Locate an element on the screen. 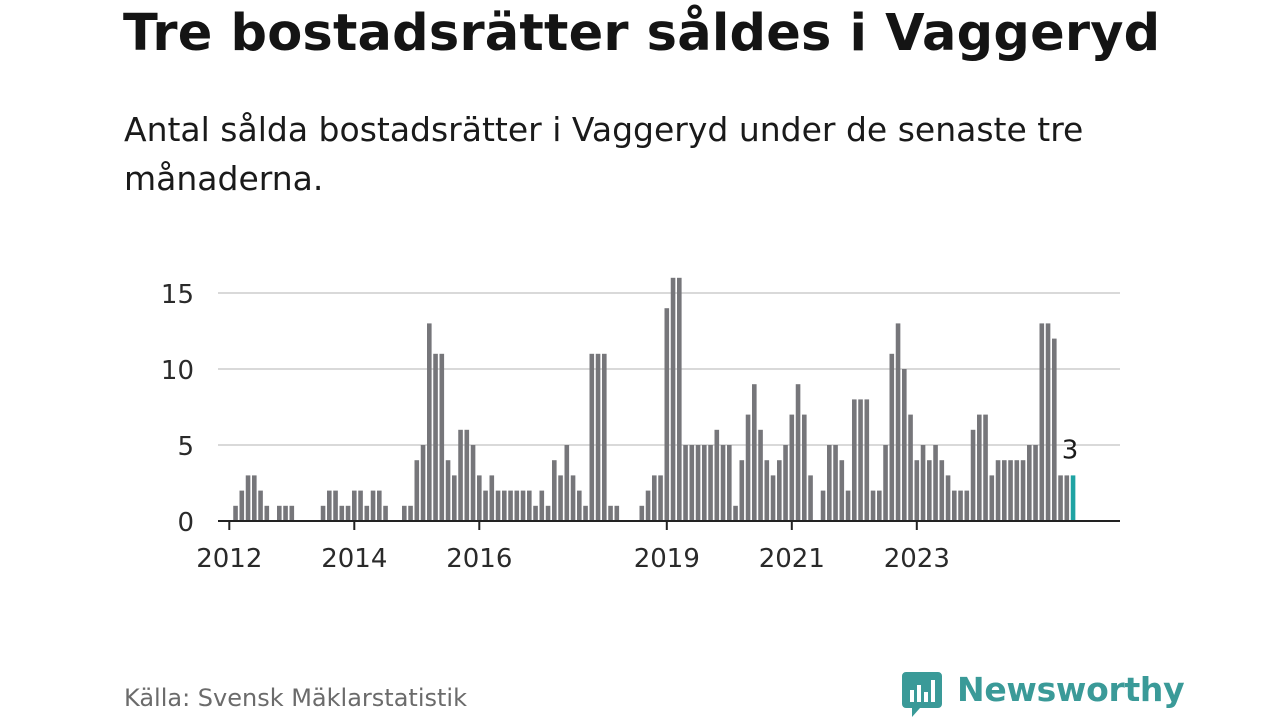 The width and height of the screenshot is (1280, 720). x-tick-label: 2014 is located at coordinates (354, 559).